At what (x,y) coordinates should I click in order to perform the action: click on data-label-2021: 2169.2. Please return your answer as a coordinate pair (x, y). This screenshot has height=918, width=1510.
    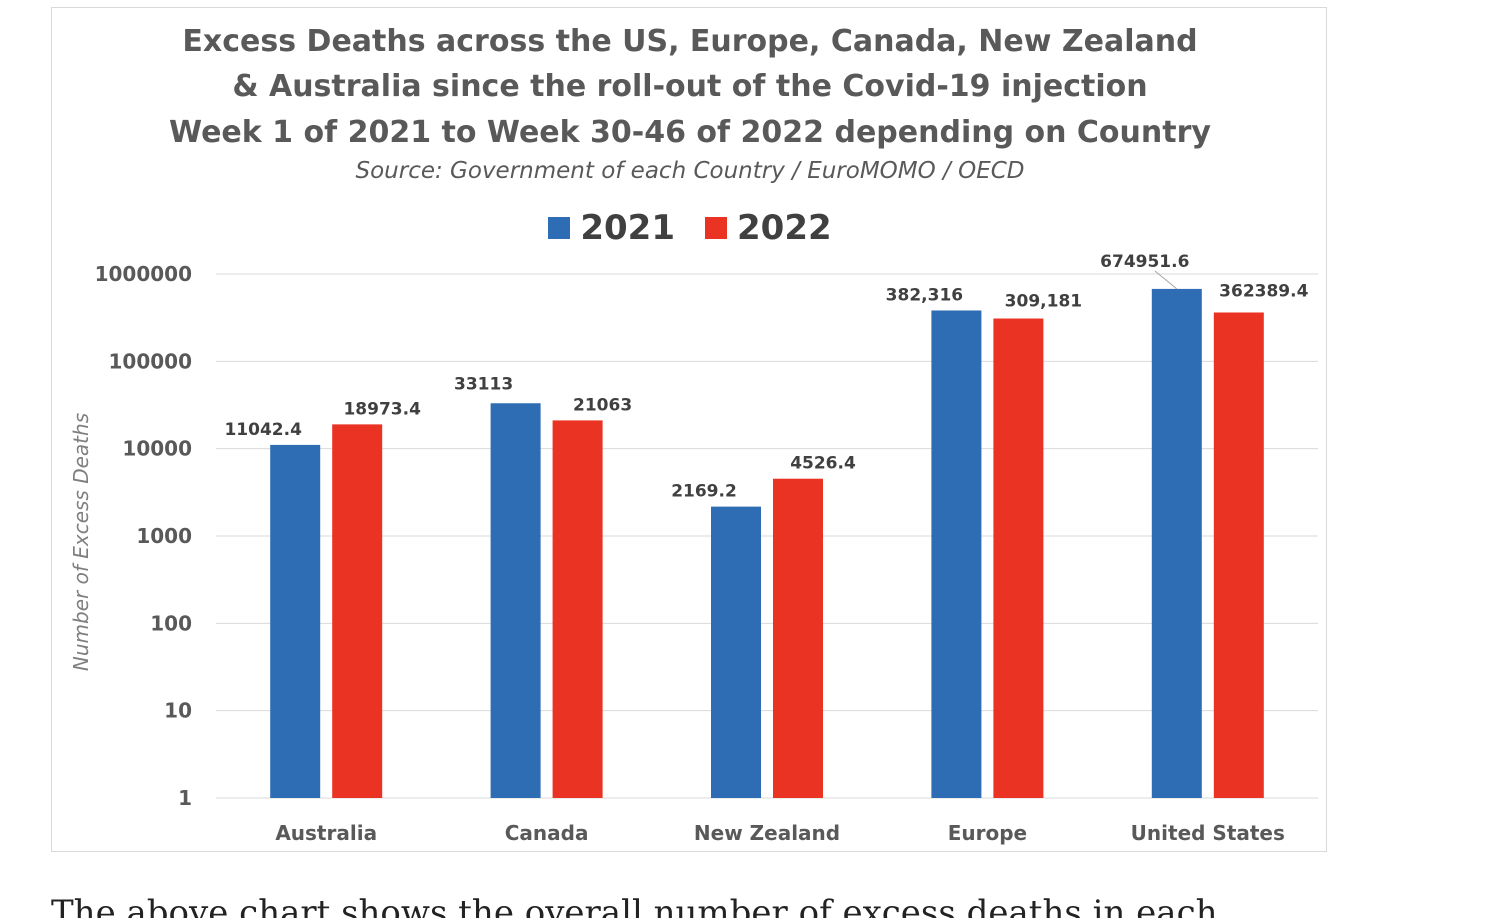
    Looking at the image, I should click on (704, 492).